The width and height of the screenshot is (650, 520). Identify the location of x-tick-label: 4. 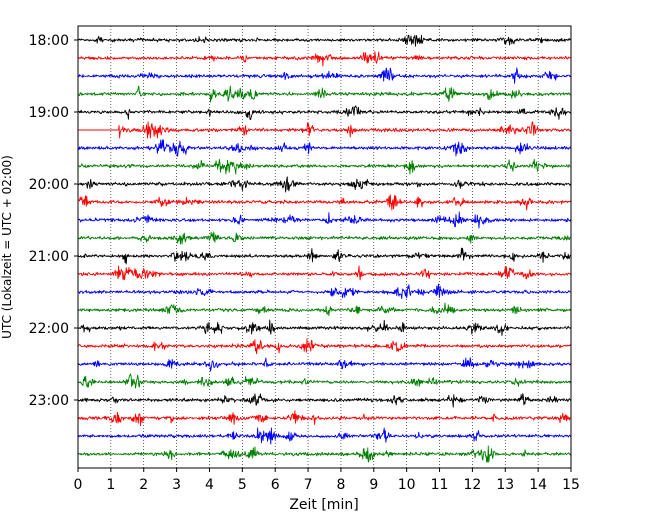
(209, 485).